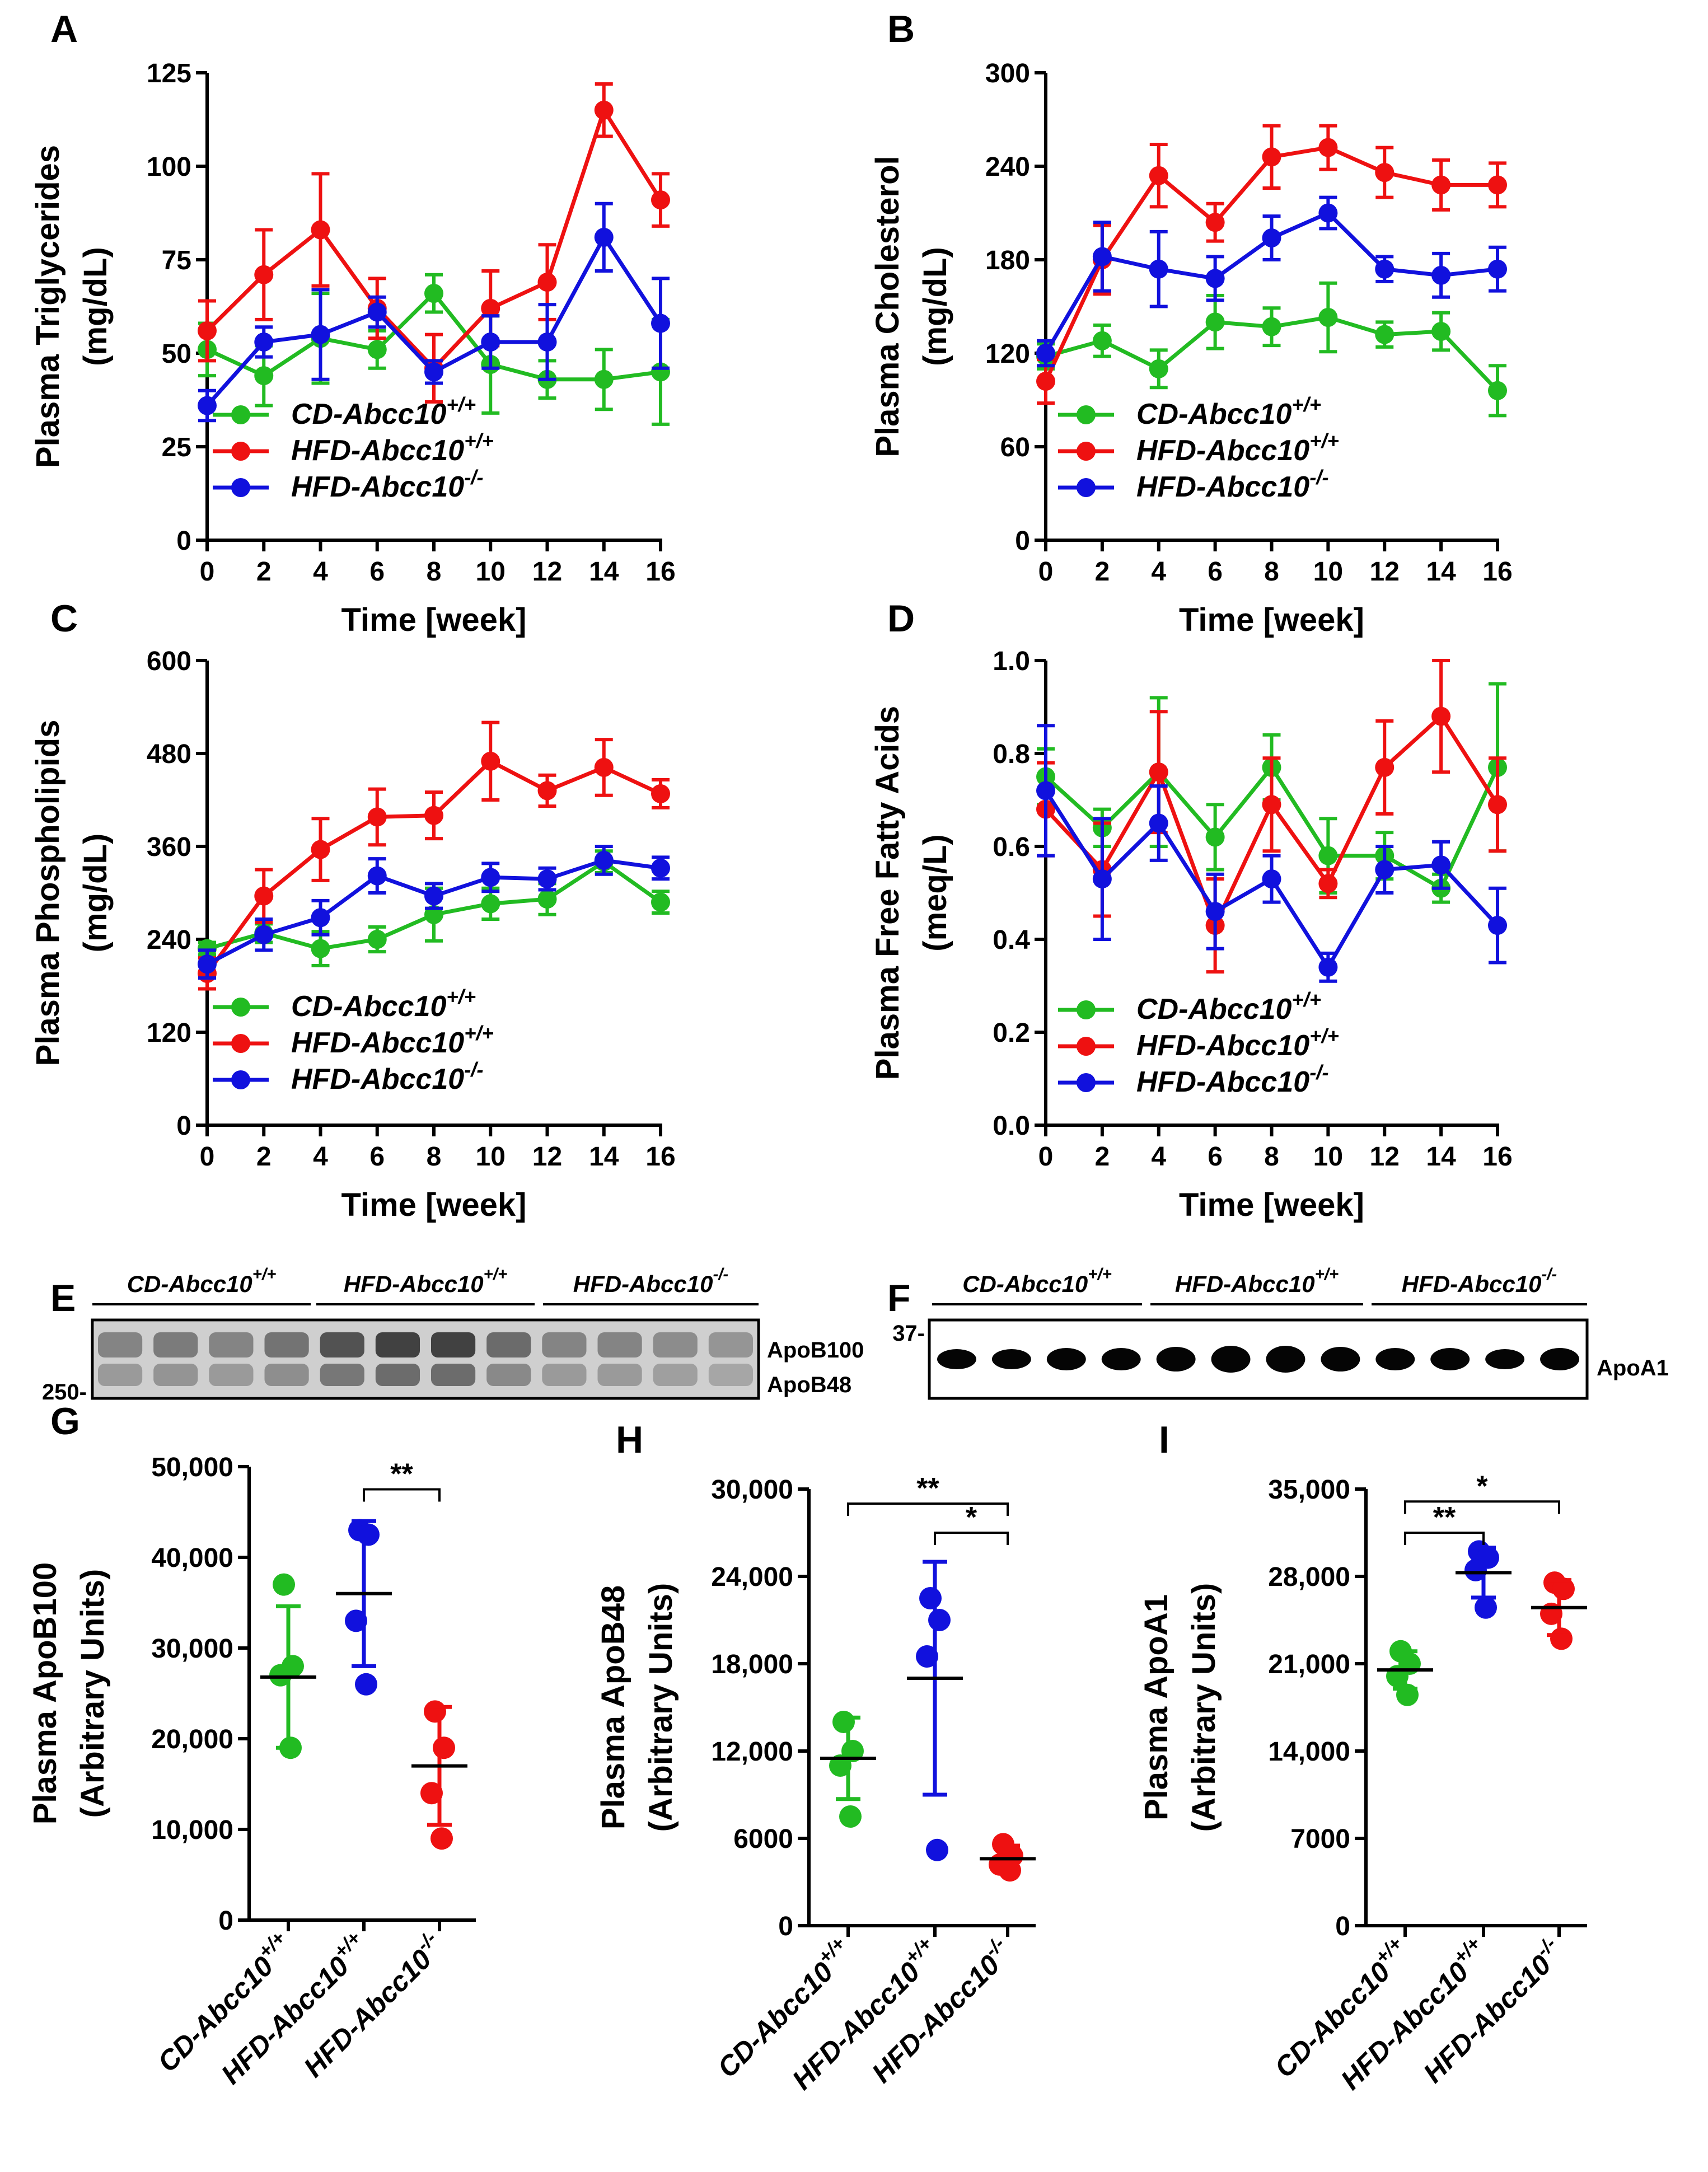 The width and height of the screenshot is (1708, 2172). Describe the element at coordinates (1015, 448) in the screenshot. I see `y-tick-label: 60` at that location.